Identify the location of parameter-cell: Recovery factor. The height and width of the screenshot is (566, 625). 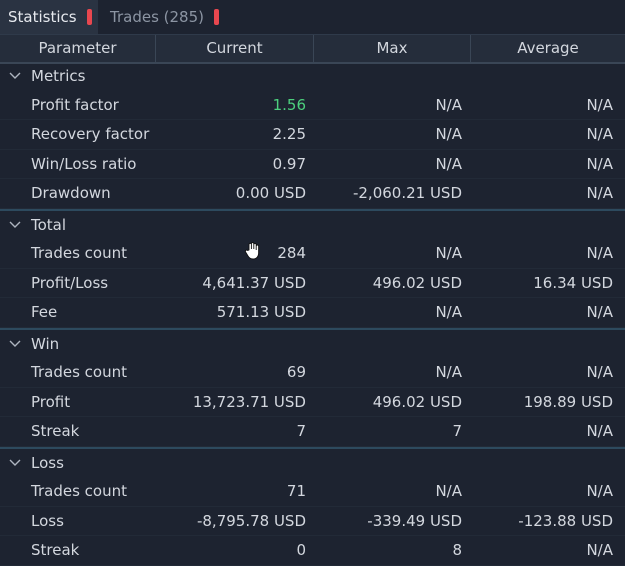
(90, 134).